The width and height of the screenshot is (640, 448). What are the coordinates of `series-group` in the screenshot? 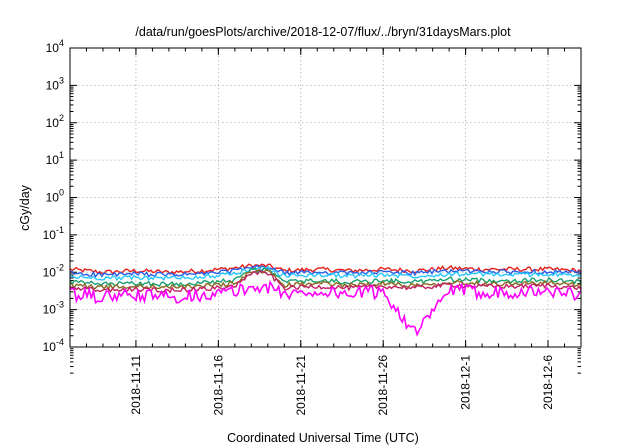 It's located at (325, 300).